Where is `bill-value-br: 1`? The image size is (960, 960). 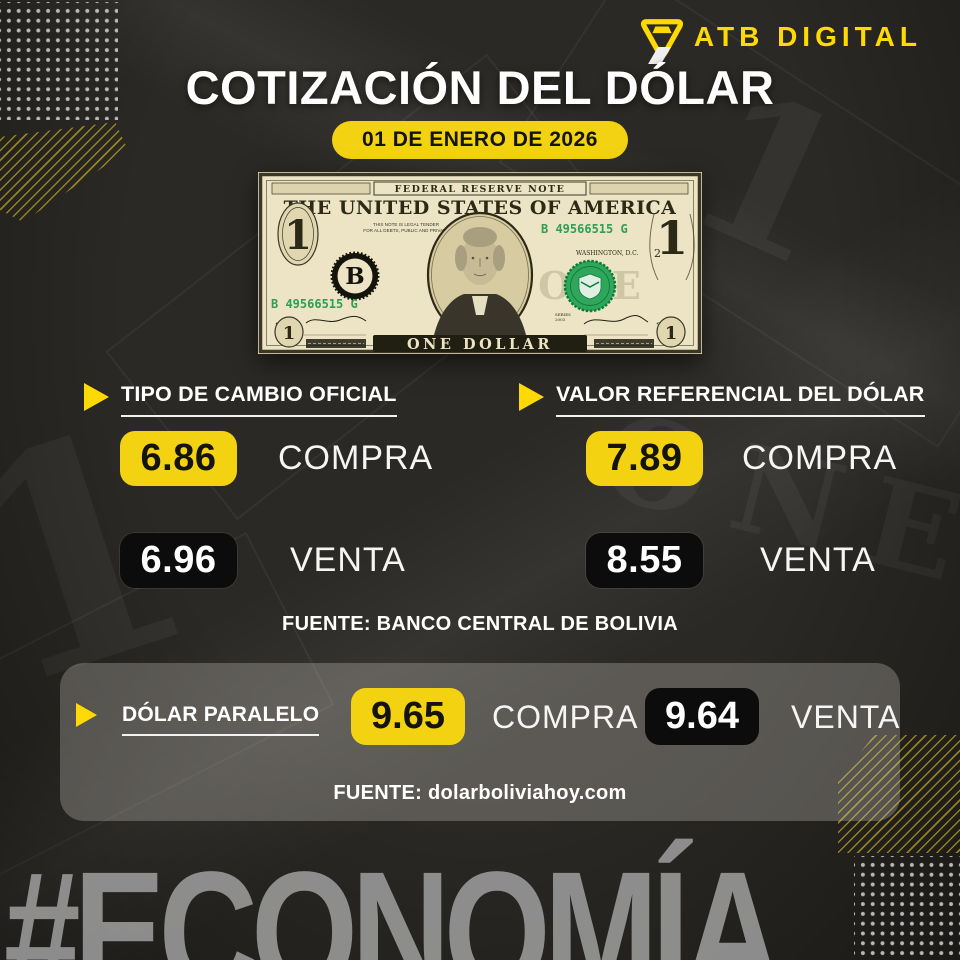 bill-value-br: 1 is located at coordinates (671, 333).